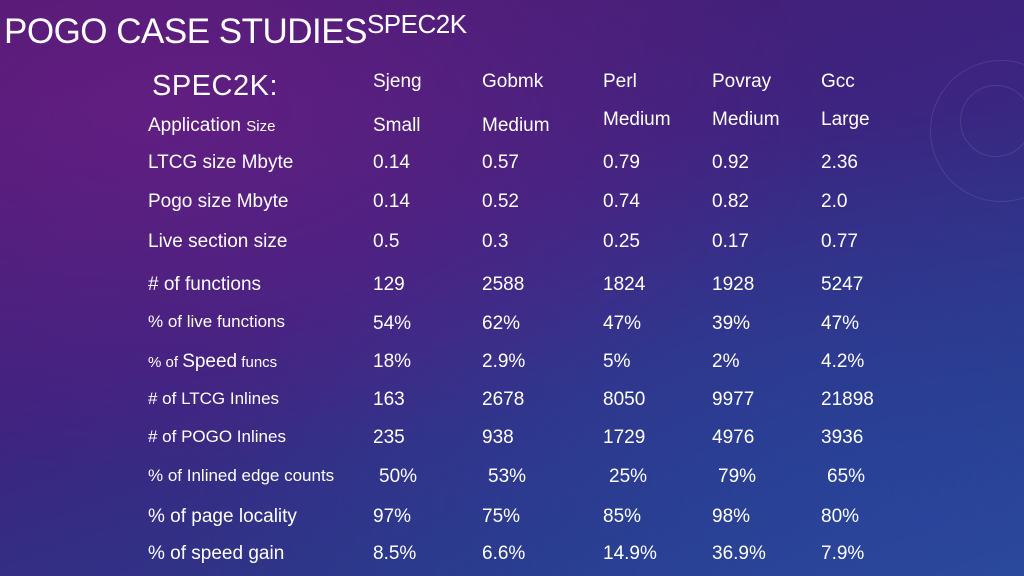 This screenshot has height=576, width=1024. What do you see at coordinates (733, 399) in the screenshot?
I see `cell-ltcg-inlines-povray: 9977` at bounding box center [733, 399].